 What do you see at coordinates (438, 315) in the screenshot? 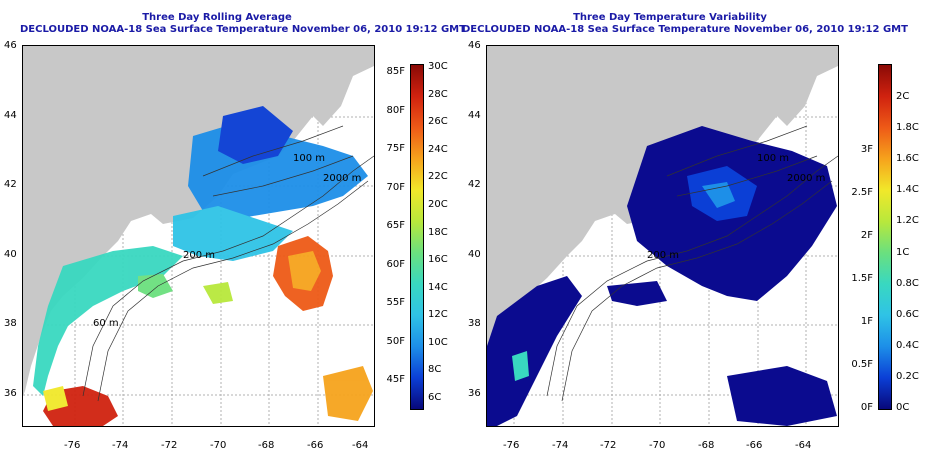
I see `colorbar-c-label: 12C` at bounding box center [438, 315].